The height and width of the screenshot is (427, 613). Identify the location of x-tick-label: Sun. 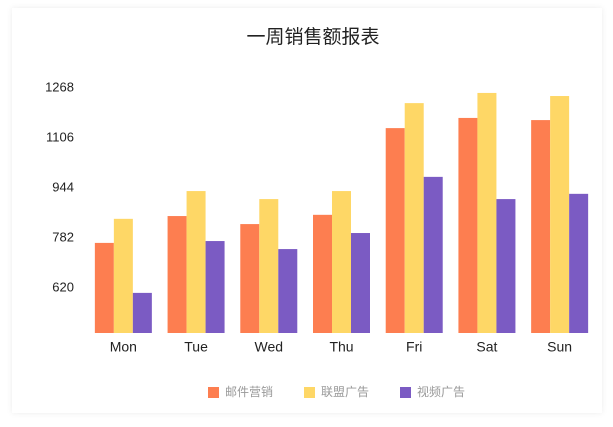
(559, 347).